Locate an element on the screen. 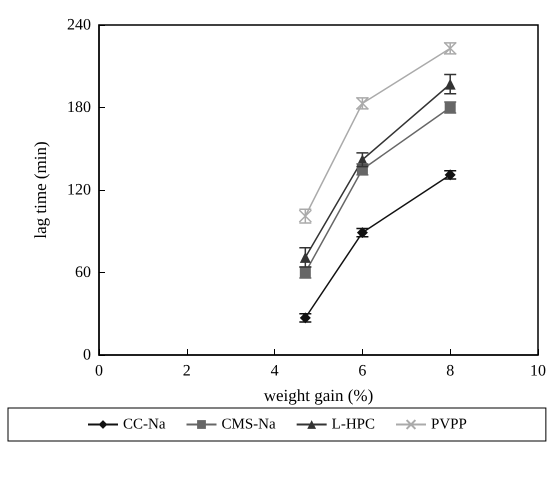 This screenshot has width=550, height=481. x-tick-label: 8 is located at coordinates (450, 371).